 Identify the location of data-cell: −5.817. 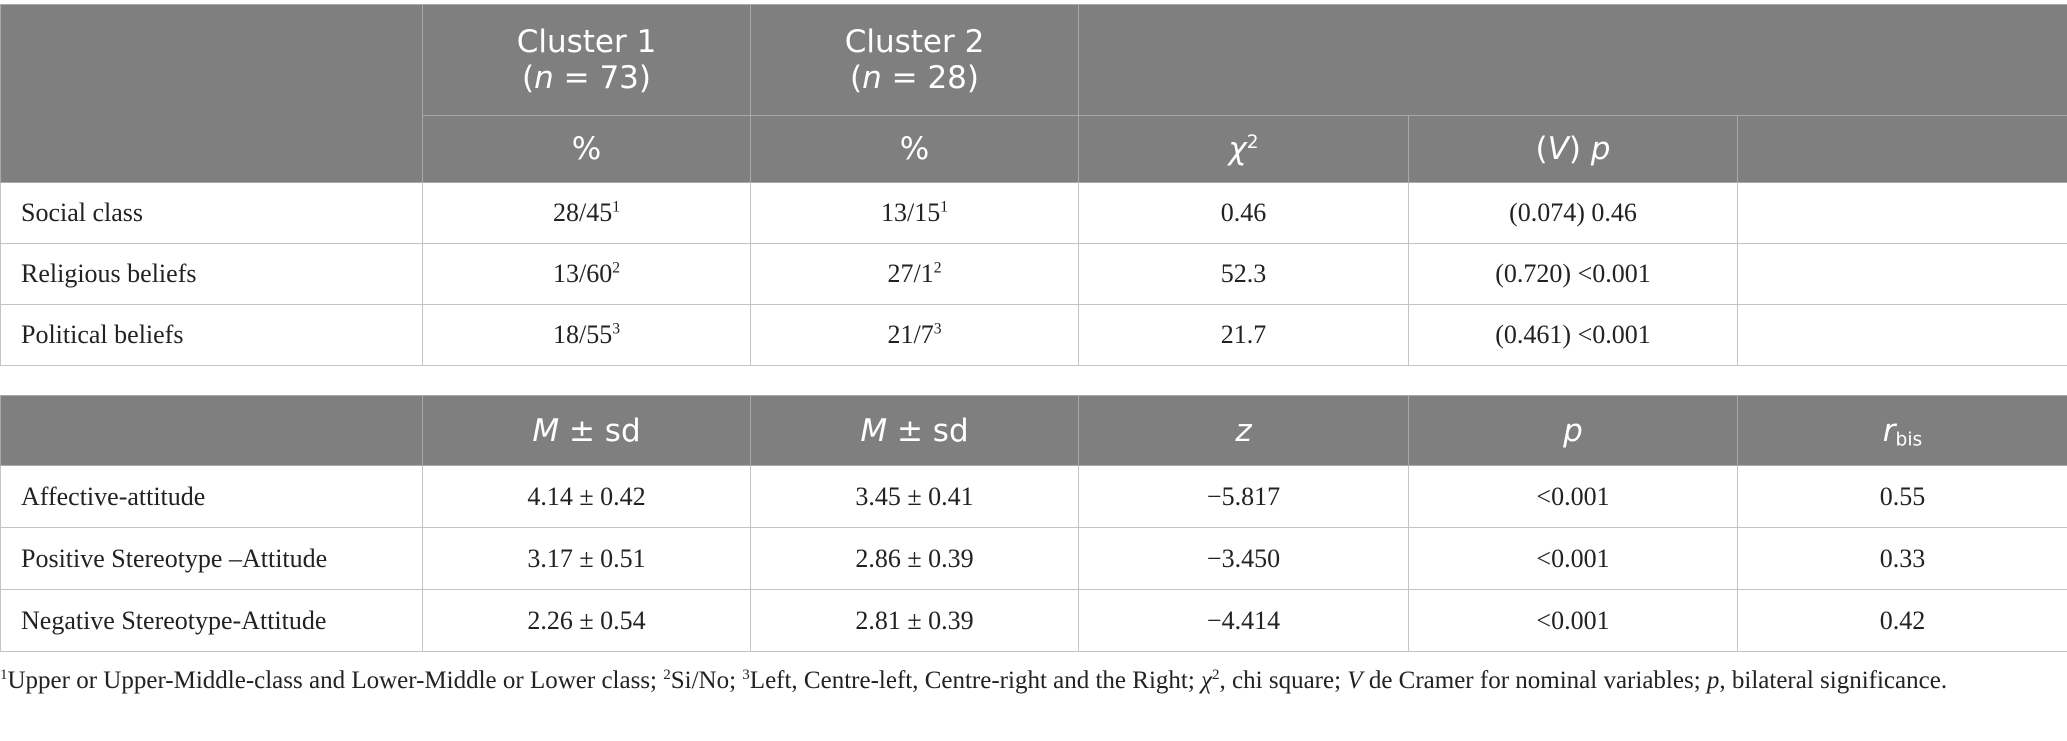
(1243, 496).